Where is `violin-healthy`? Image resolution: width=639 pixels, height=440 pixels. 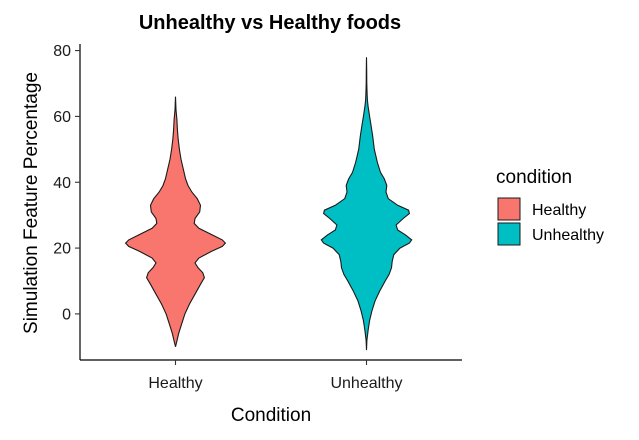 violin-healthy is located at coordinates (175, 221).